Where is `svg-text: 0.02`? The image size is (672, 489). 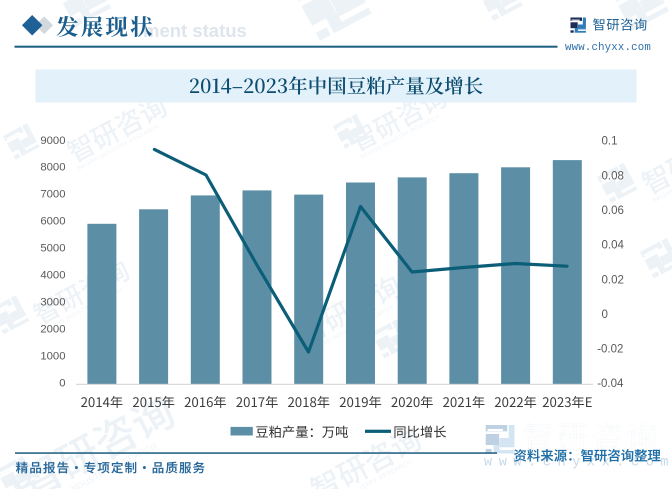 svg-text: 0.02 is located at coordinates (613, 280).